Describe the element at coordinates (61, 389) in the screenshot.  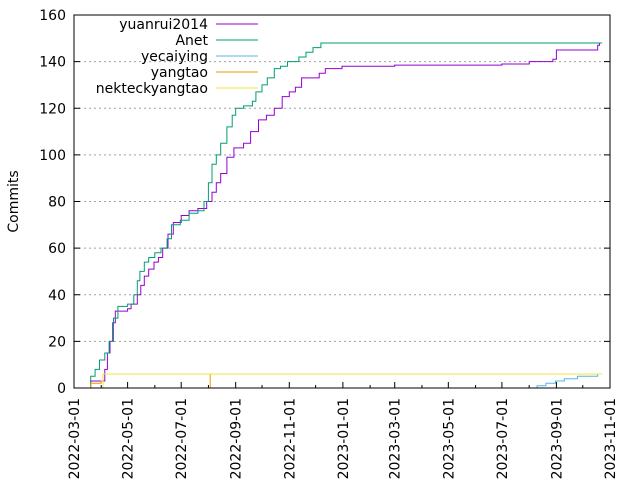
I see `y-tick-label: 0` at that location.